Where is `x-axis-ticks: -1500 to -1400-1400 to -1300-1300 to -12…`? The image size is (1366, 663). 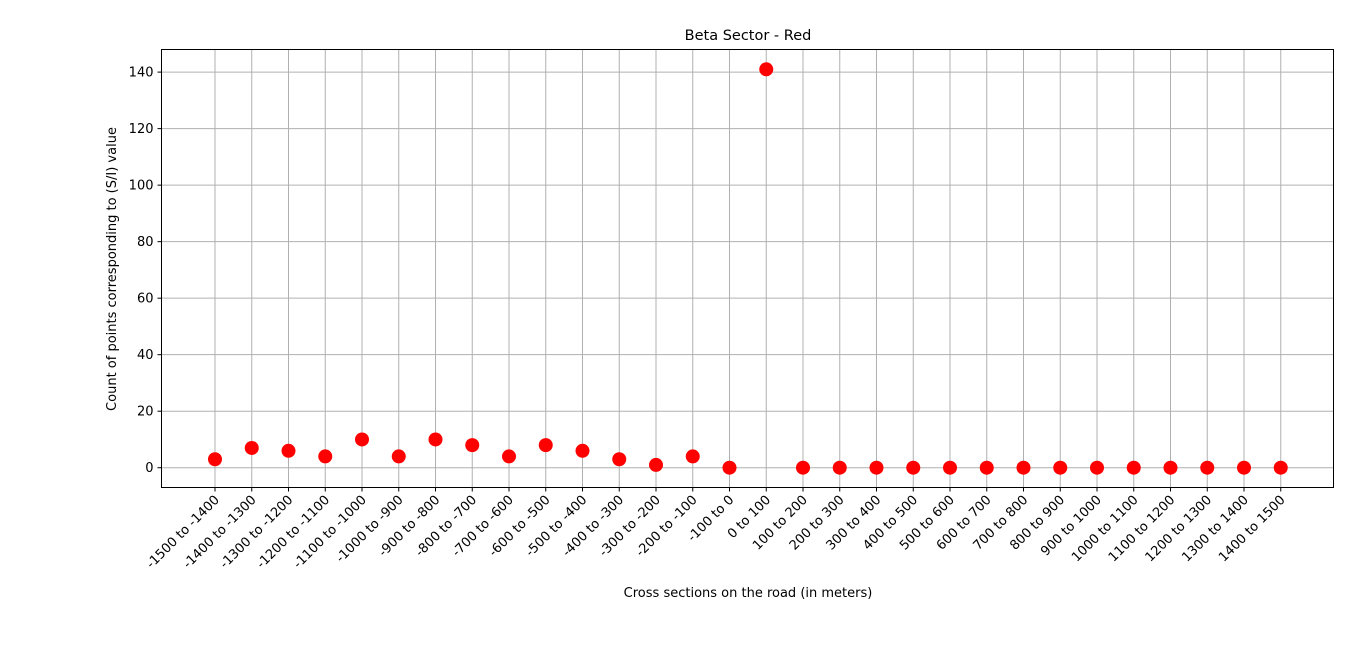 x-axis-ticks: -1500 to -1400-1400 to -1300-1300 to -12… is located at coordinates (716, 529).